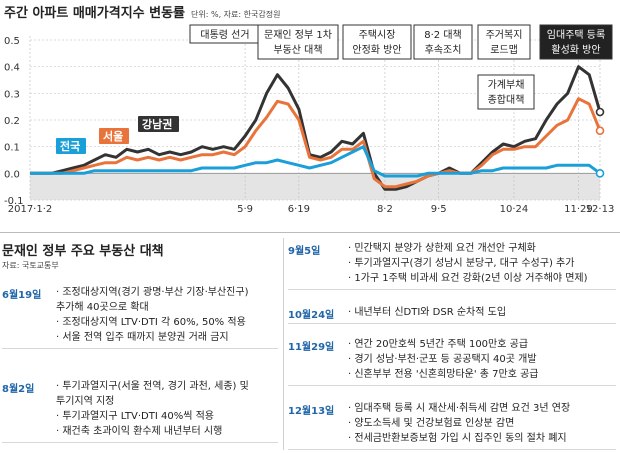 Image resolution: width=620 pixels, height=453 pixels. What do you see at coordinates (377, 35) in the screenshot?
I see `annotation-text: 주택시장` at bounding box center [377, 35].